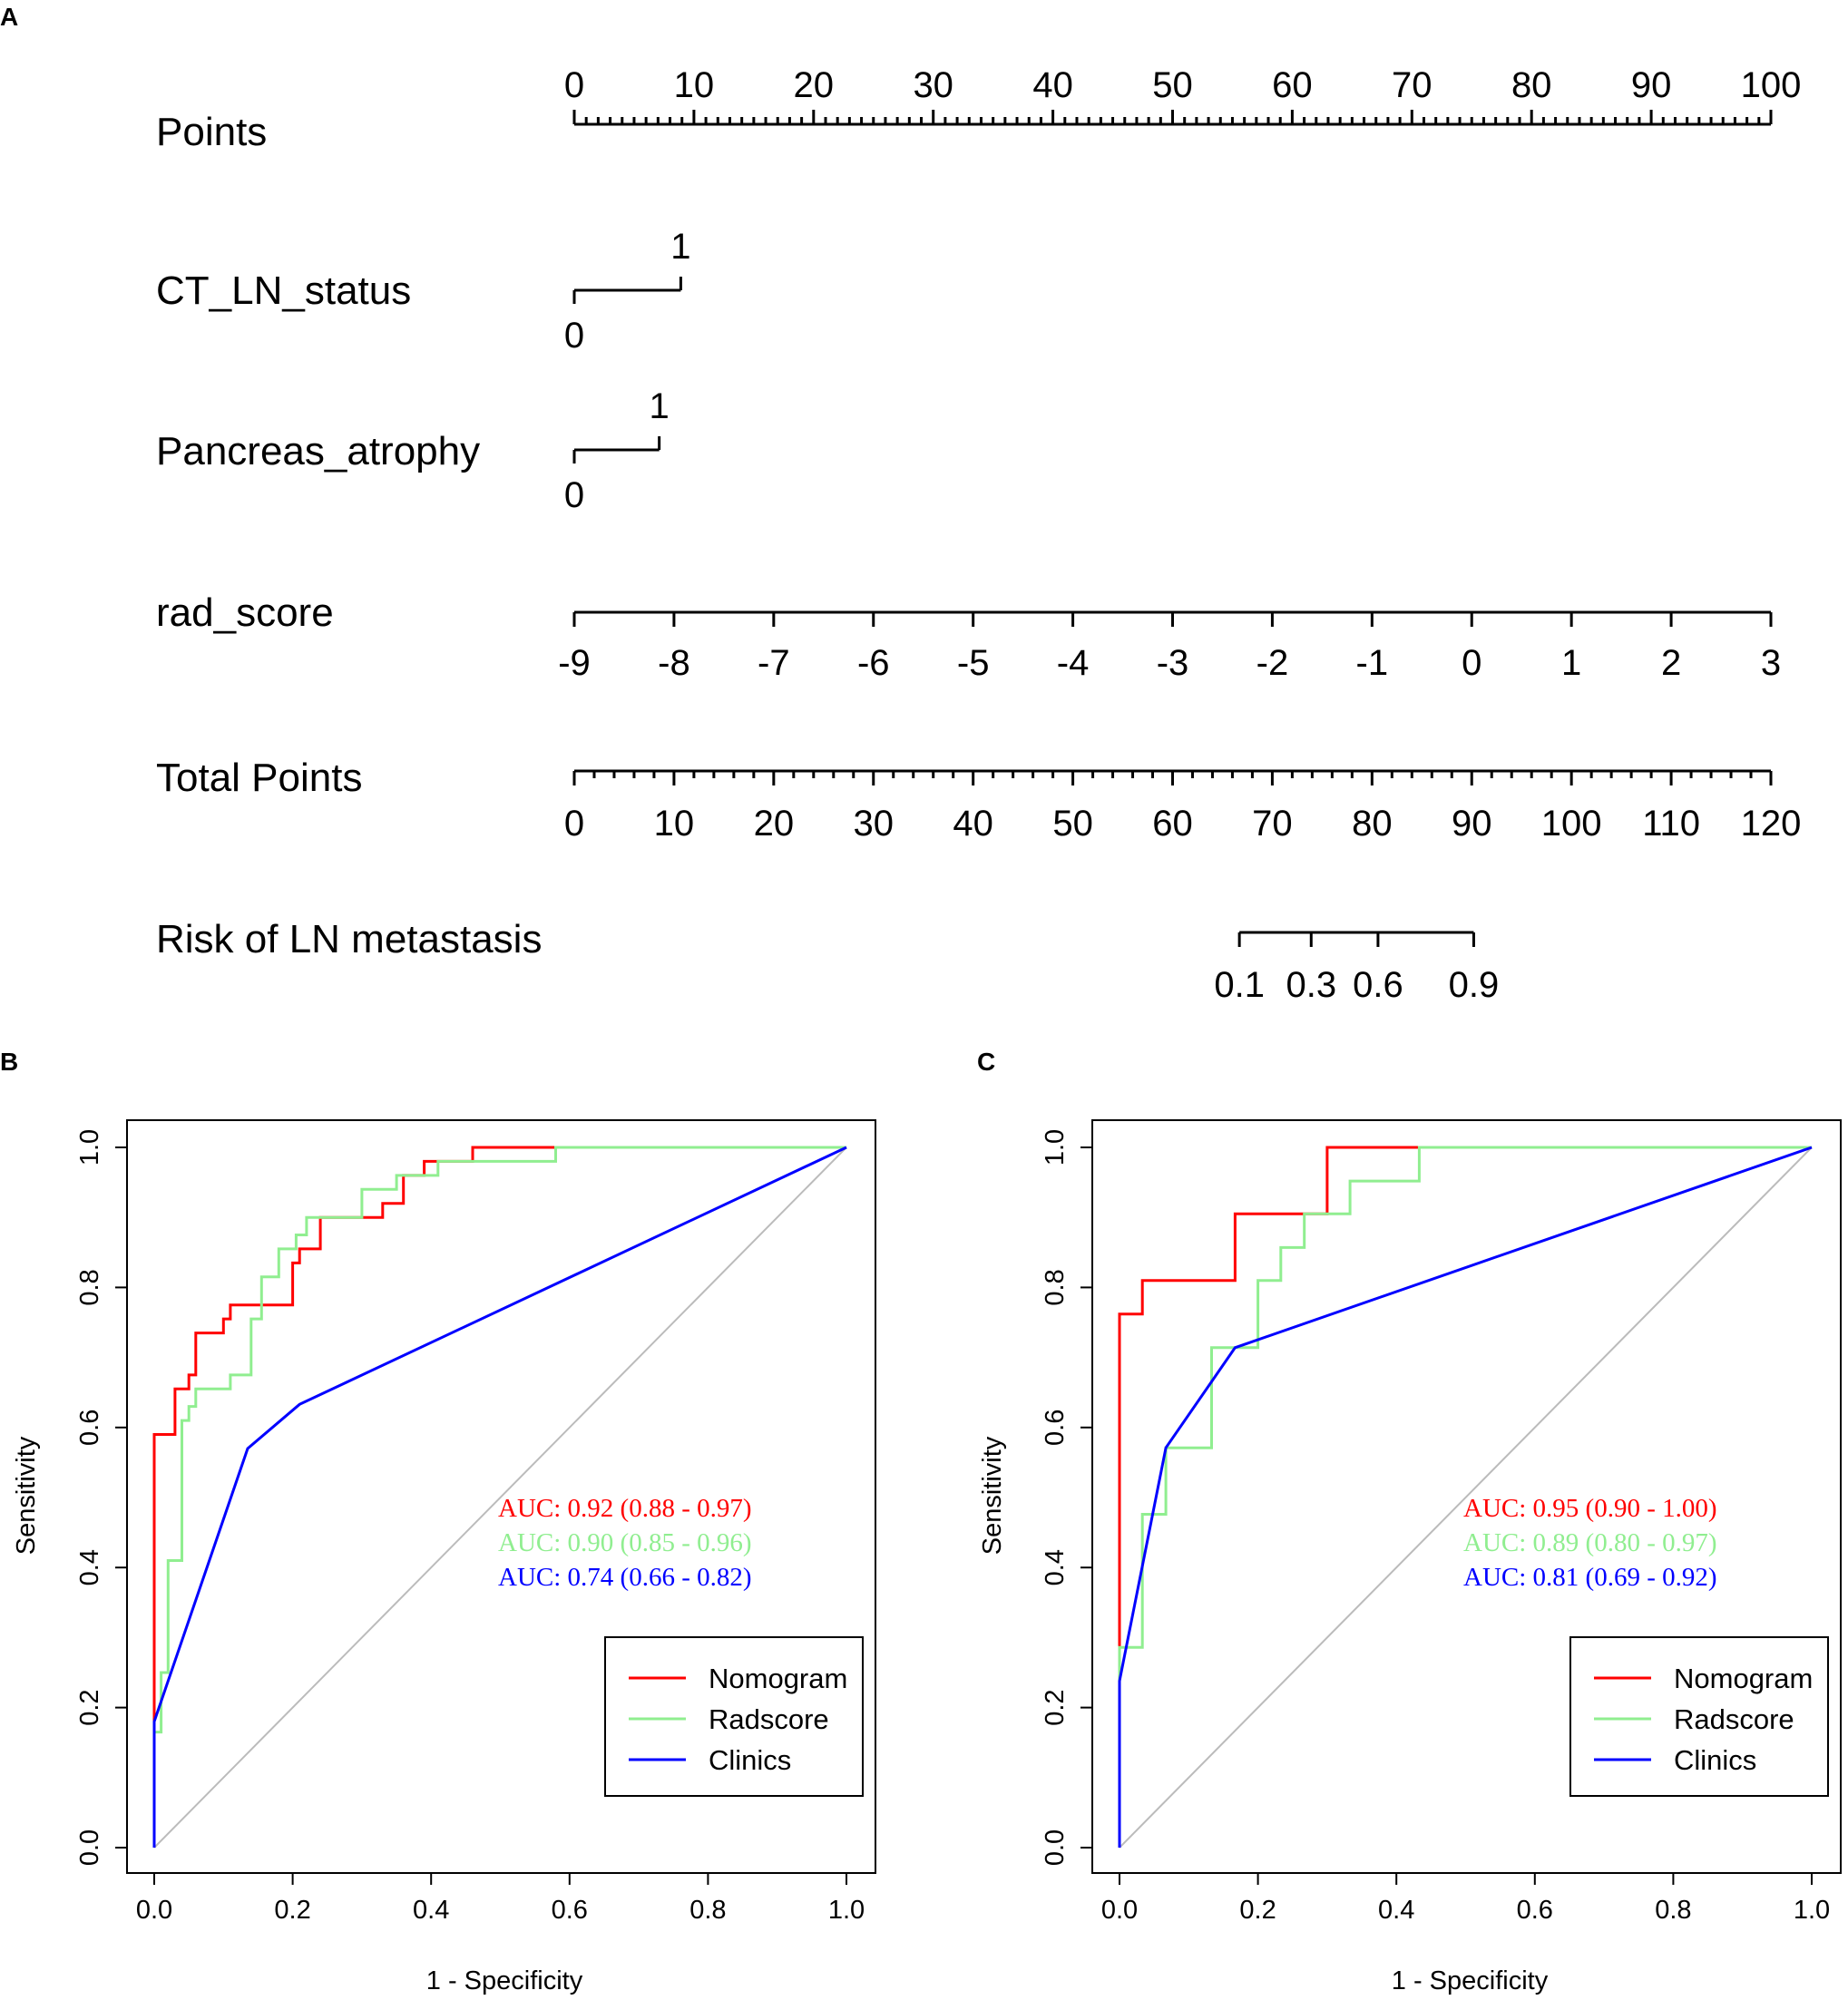 Image resolution: width=1848 pixels, height=2000 pixels. Describe the element at coordinates (9, 17) in the screenshot. I see `panel-label-a: A` at that location.